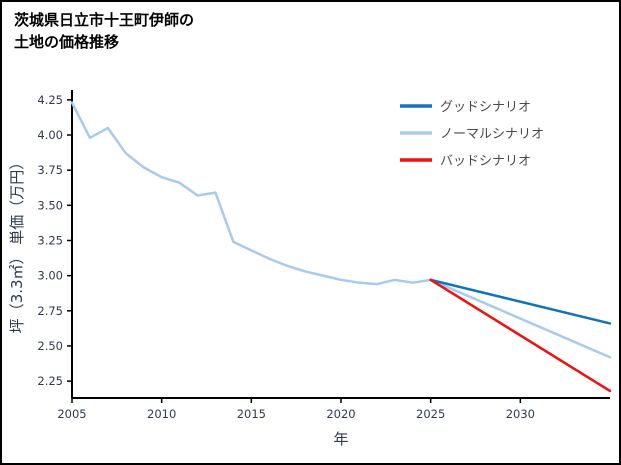 The width and height of the screenshot is (621, 465). I want to click on x-tick-label: 2005, so click(71, 414).